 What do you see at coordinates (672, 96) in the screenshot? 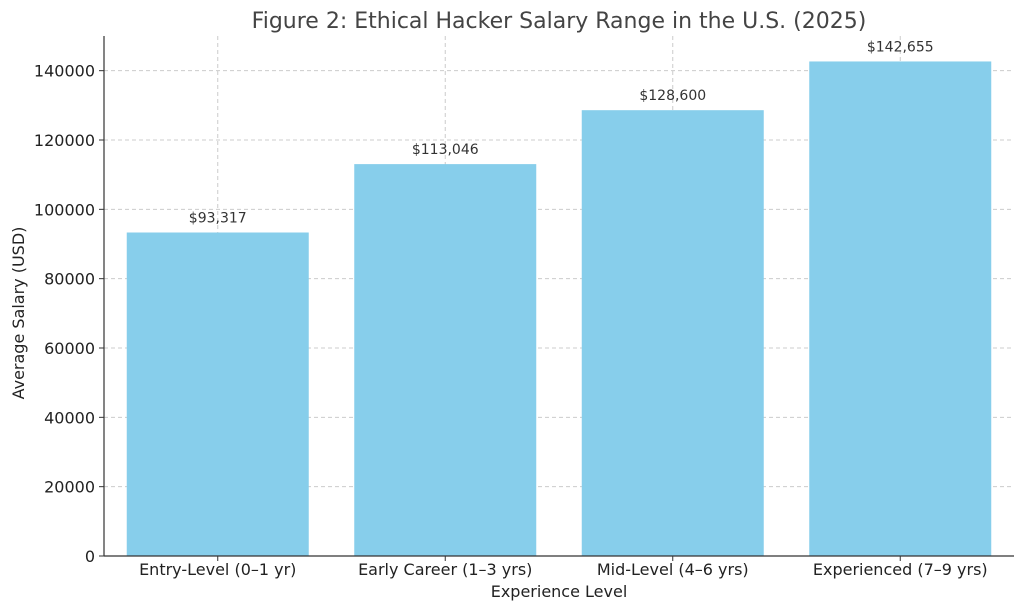
I see `bar-value-label: $128,600` at bounding box center [672, 96].